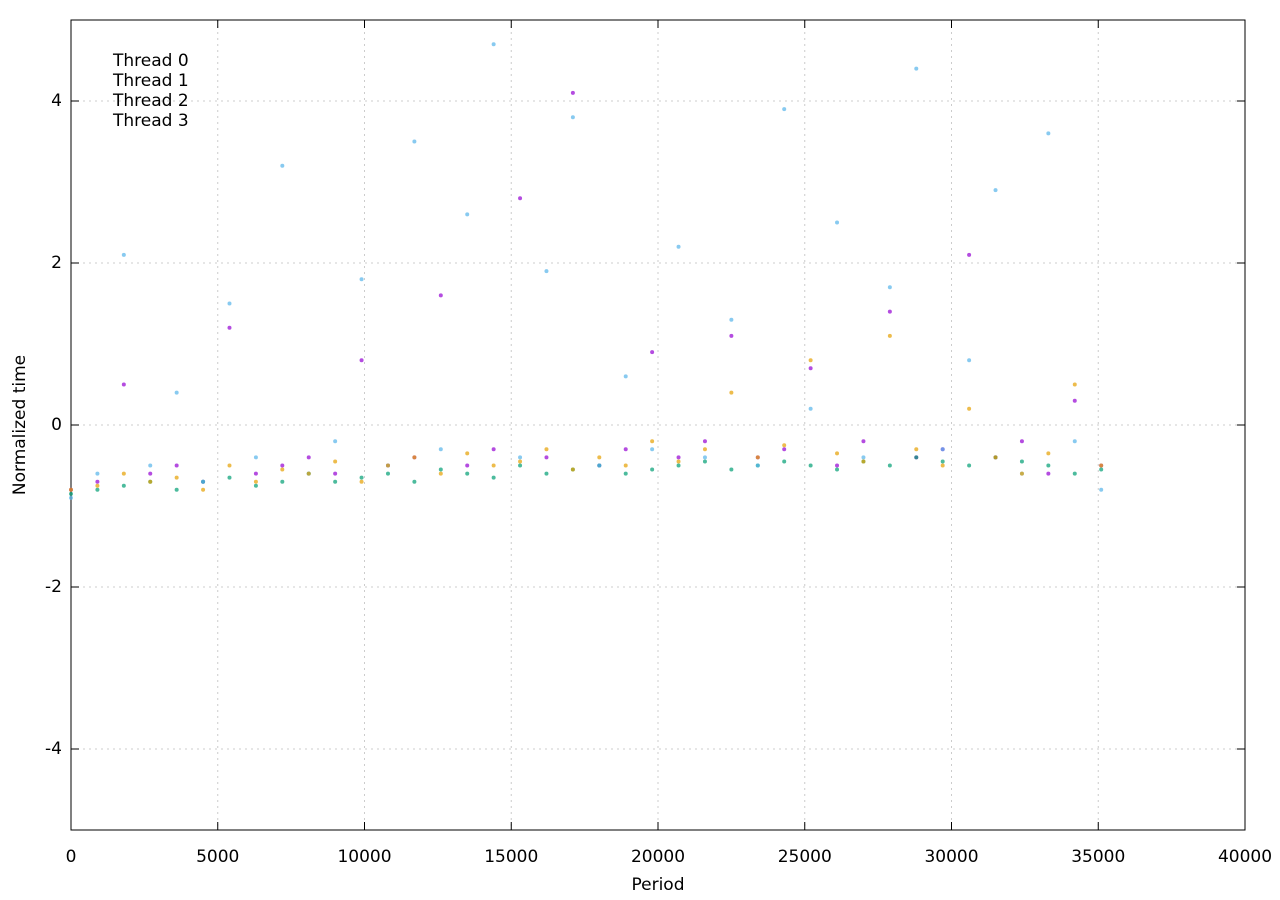 The image size is (1280, 900). I want to click on legend-label: Thread 0, so click(150, 61).